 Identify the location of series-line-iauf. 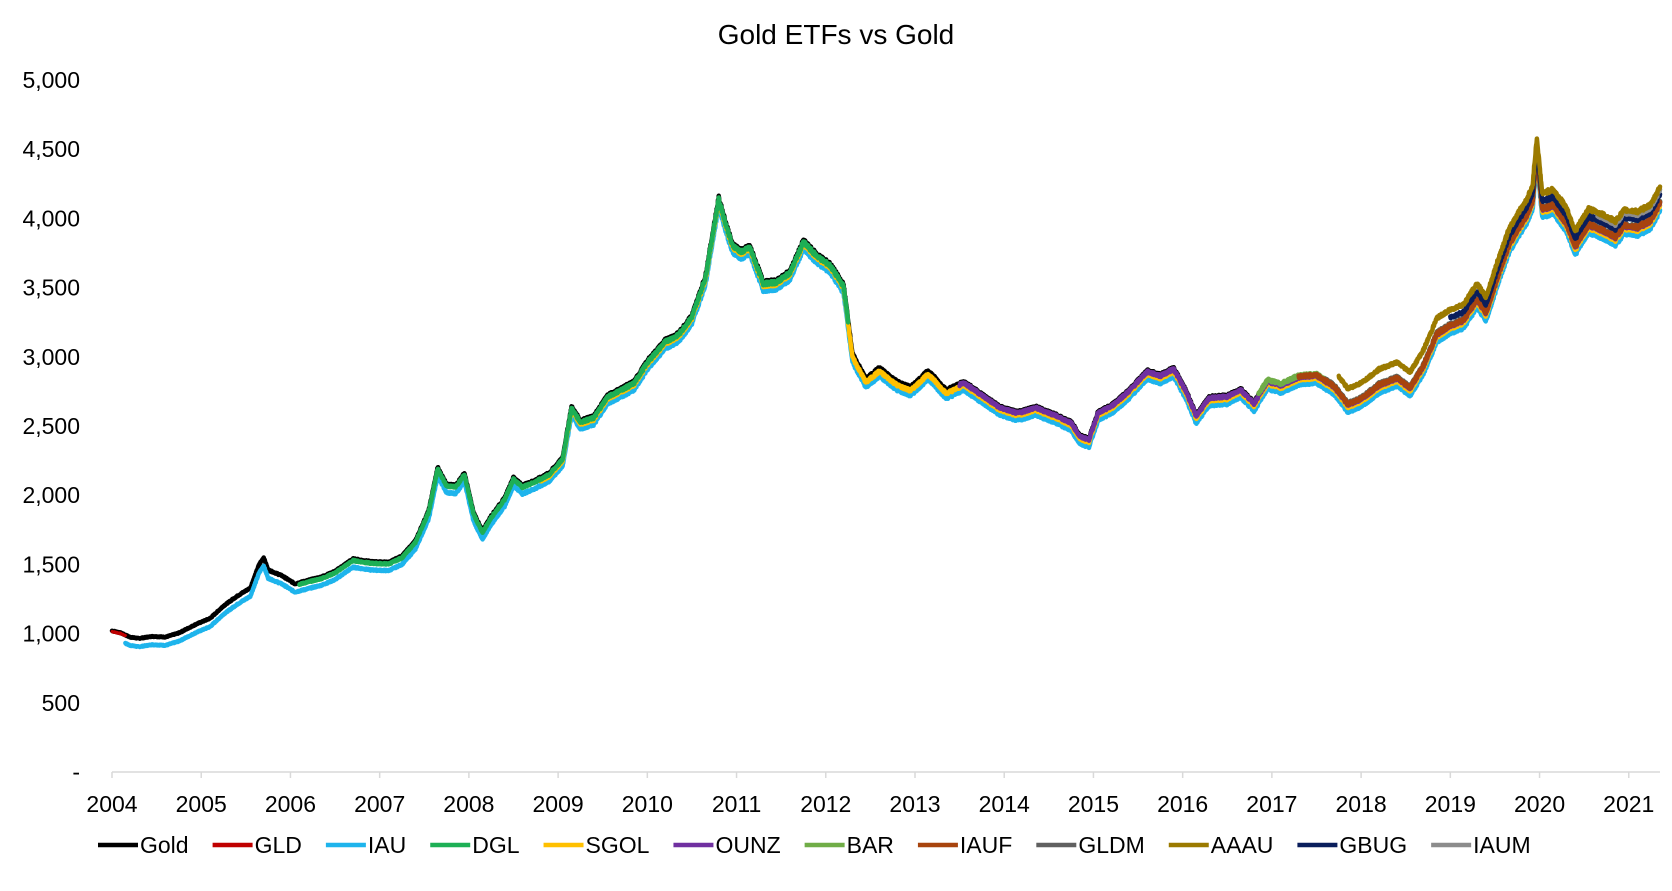
(1479, 279).